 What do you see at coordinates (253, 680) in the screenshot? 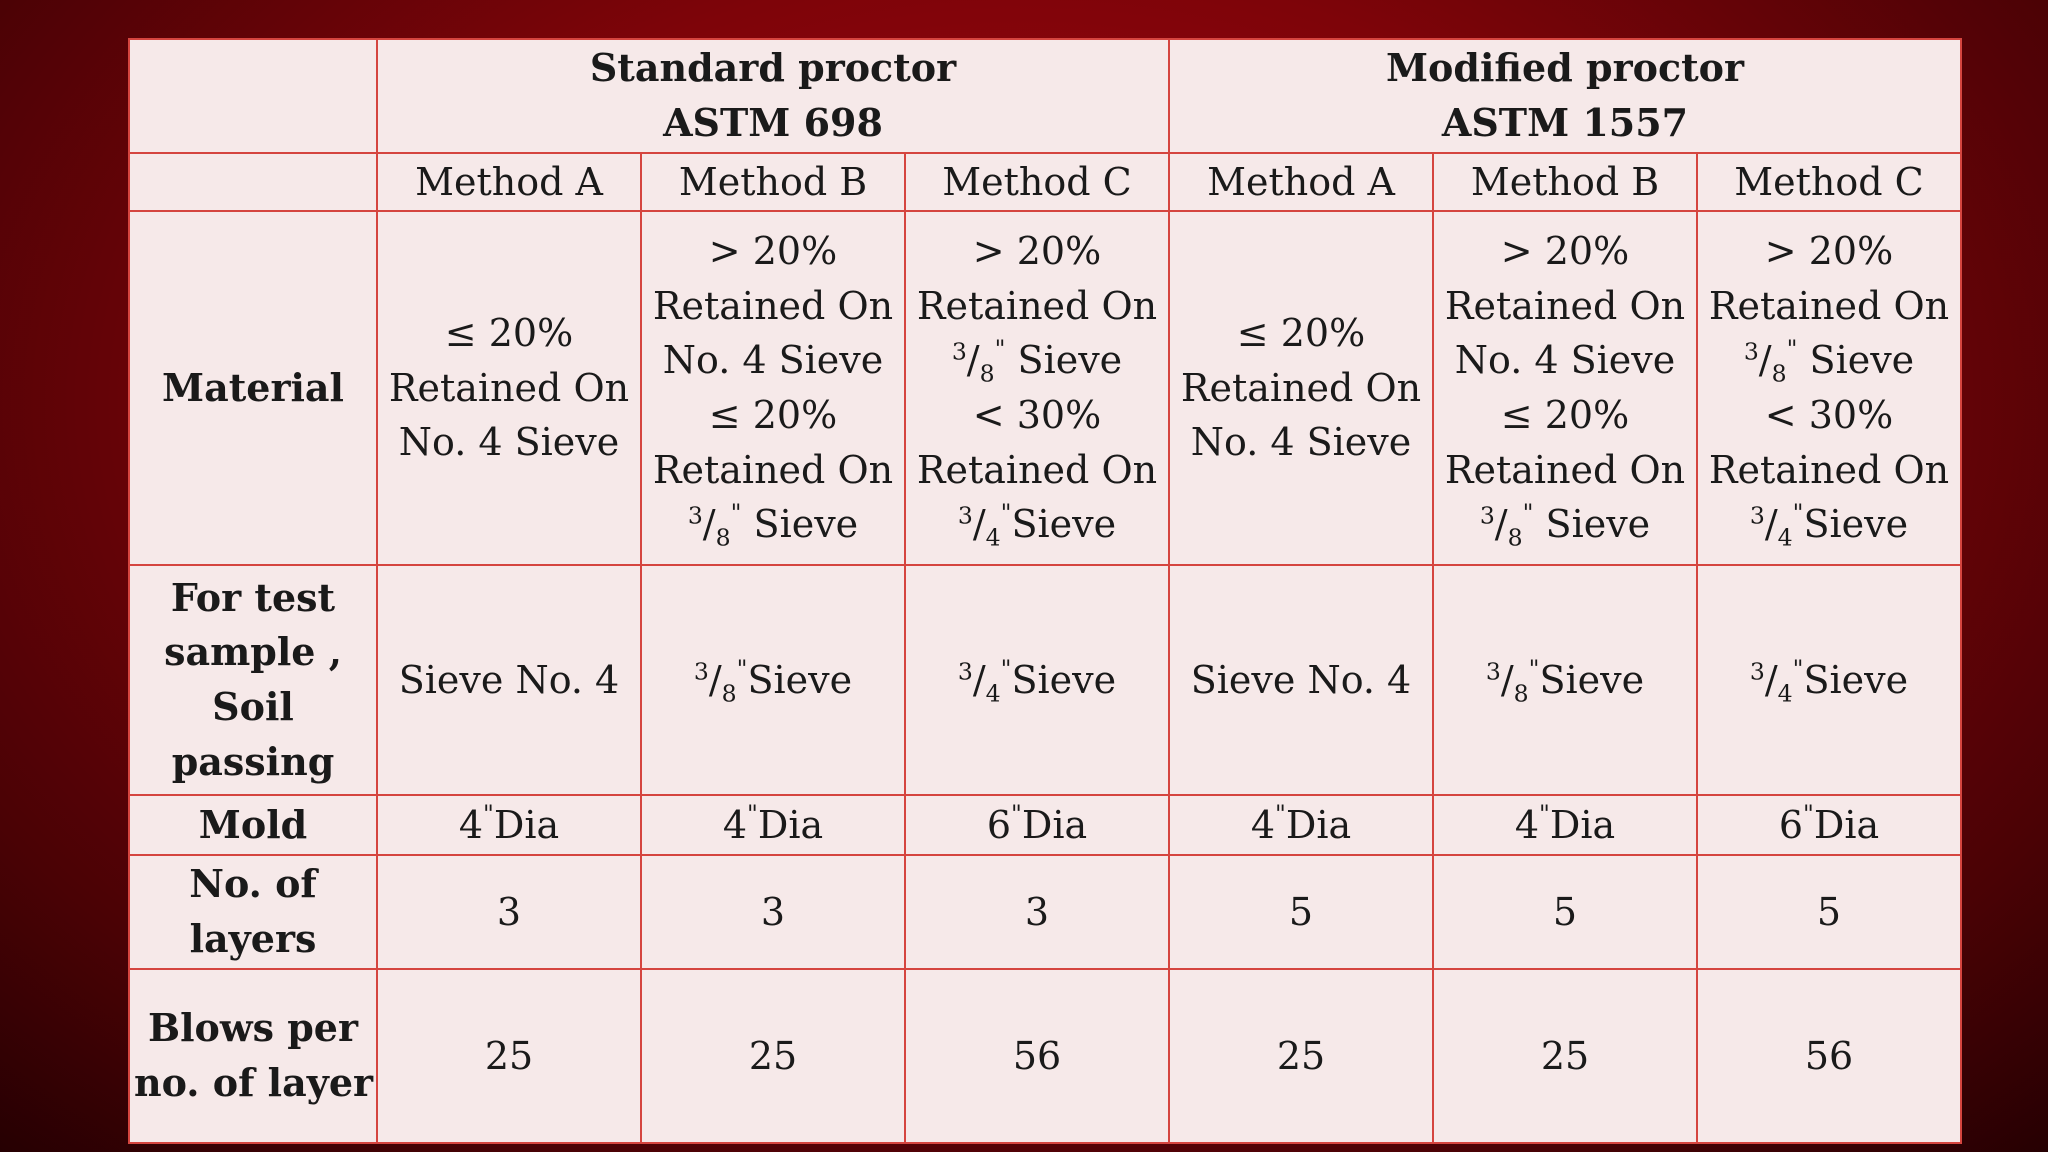
I see `row-header-test-sample: For test sample , Soil passing` at bounding box center [253, 680].